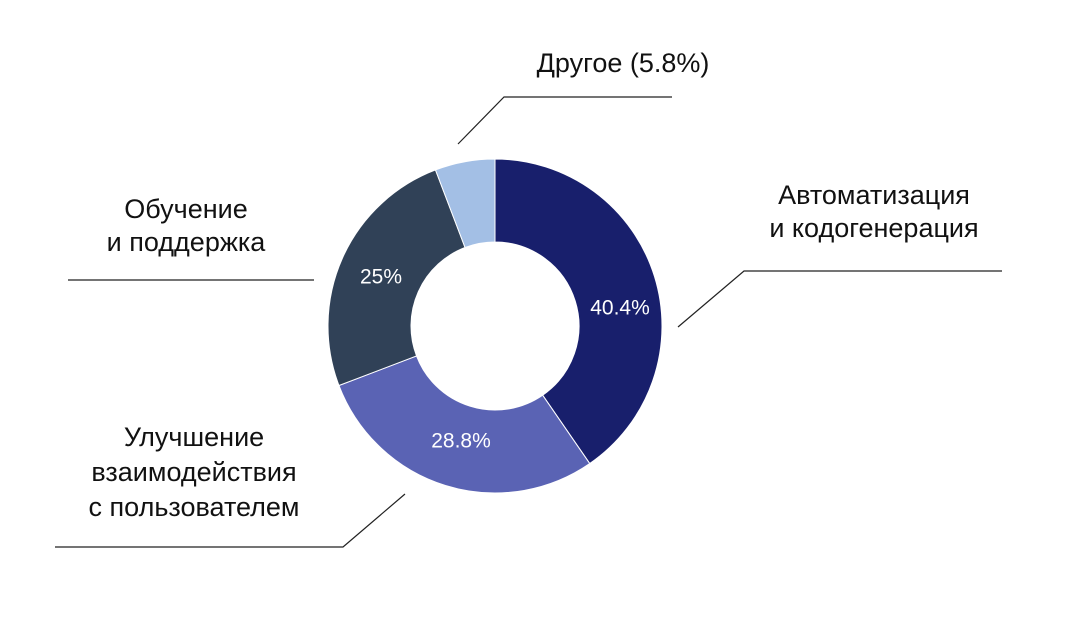 The width and height of the screenshot is (1070, 623). I want to click on slice-percent-label: 25%, so click(381, 277).